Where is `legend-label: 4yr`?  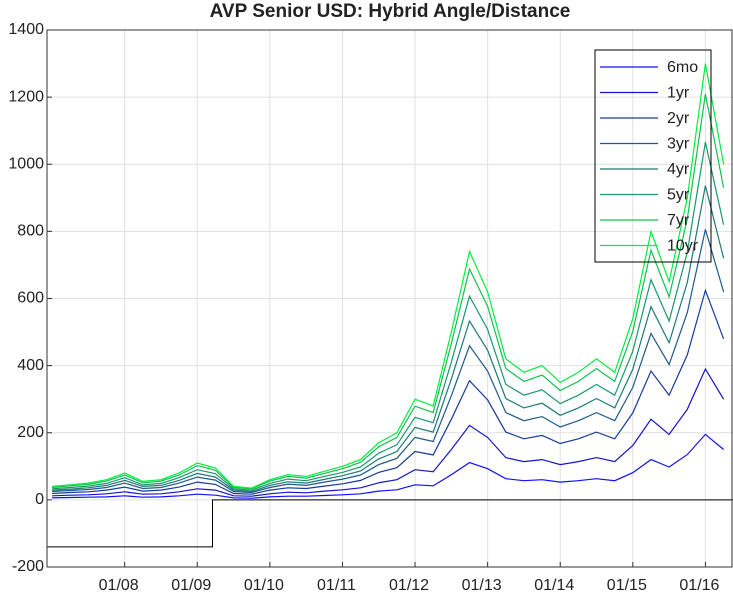
legend-label: 4yr is located at coordinates (678, 169).